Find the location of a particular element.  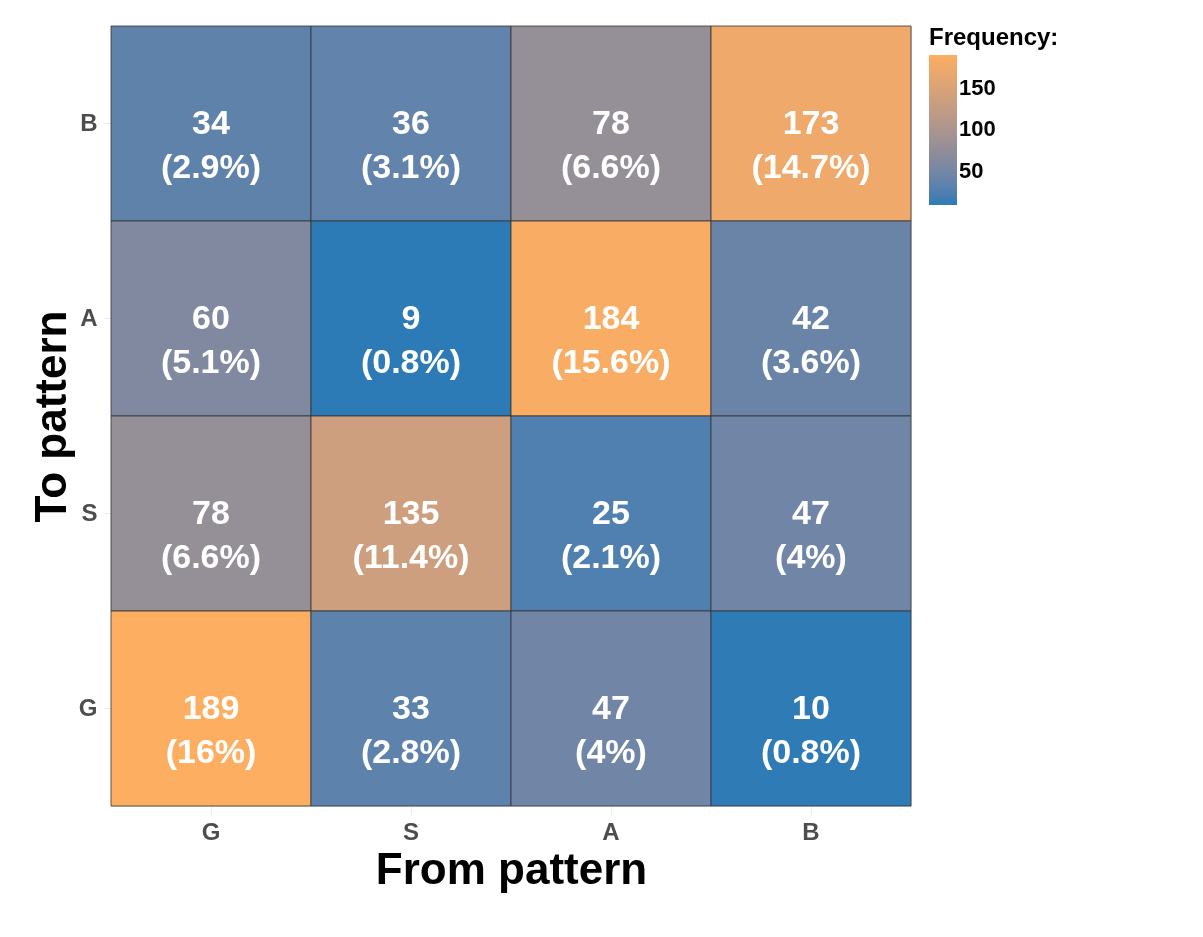

data-label: 189 (16%) is located at coordinates (211, 728).